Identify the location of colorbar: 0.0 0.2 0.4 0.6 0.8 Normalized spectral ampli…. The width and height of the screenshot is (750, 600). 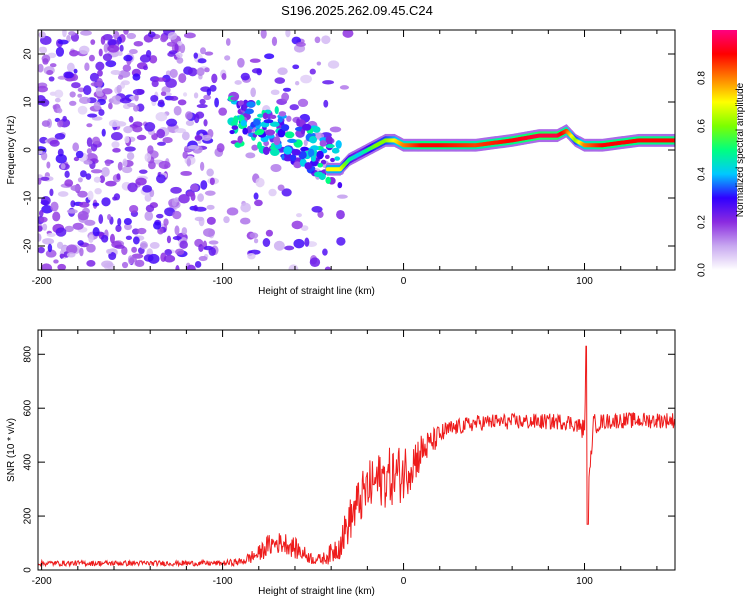
(721, 153).